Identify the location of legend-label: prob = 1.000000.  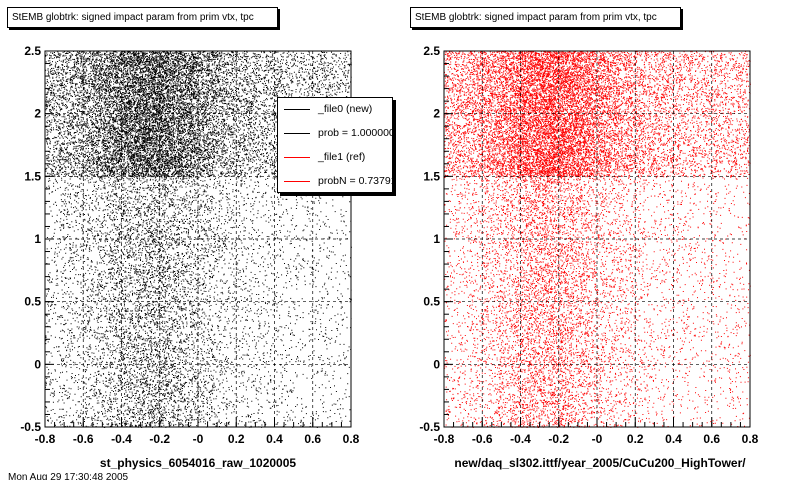
(355, 133).